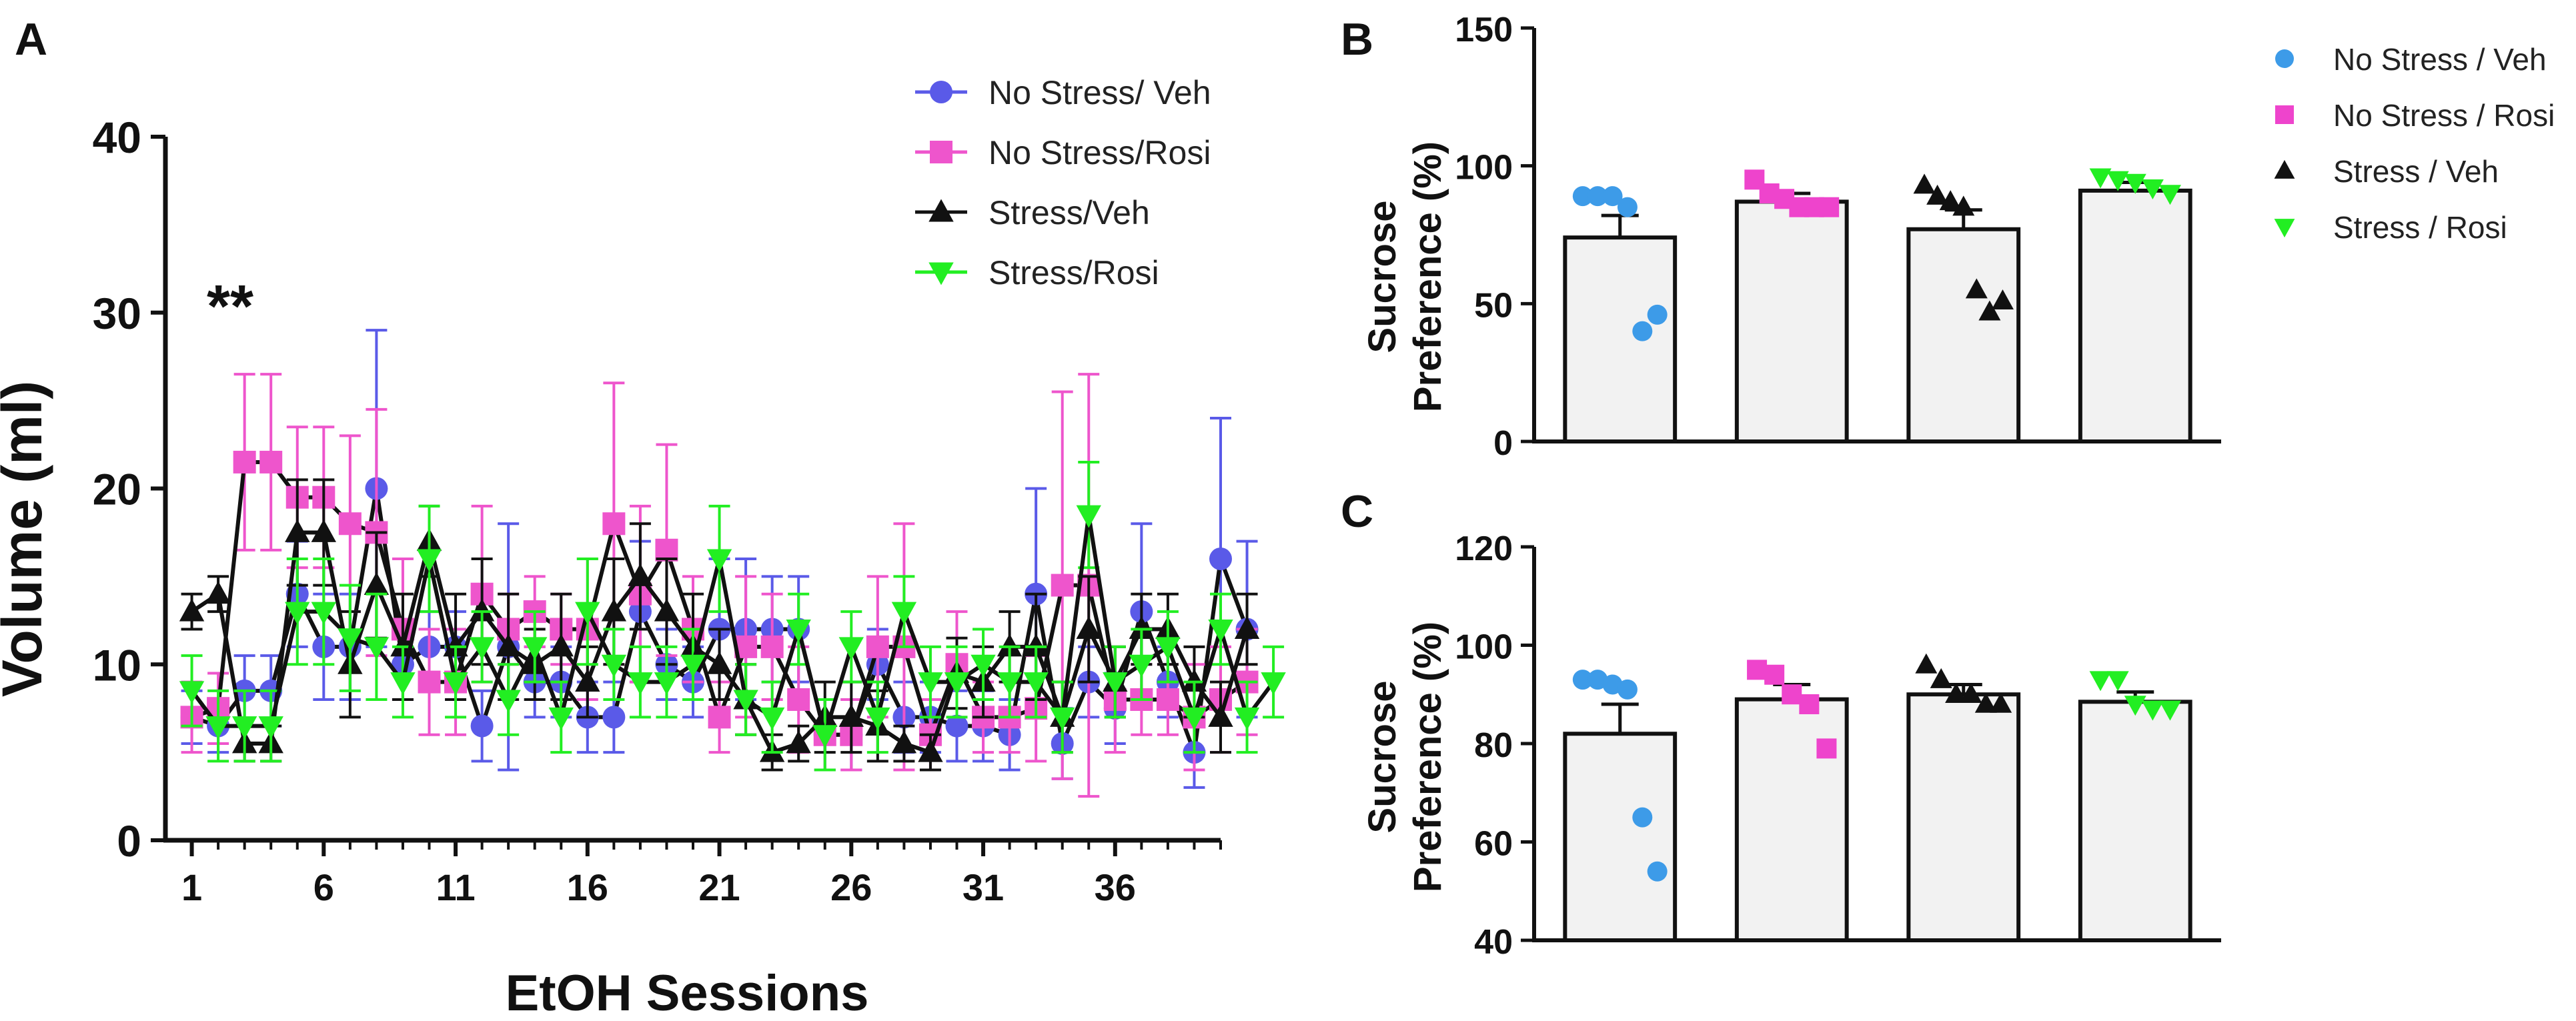 This screenshot has height=1021, width=2576. I want to click on y-tick-label: 100, so click(1484, 648).